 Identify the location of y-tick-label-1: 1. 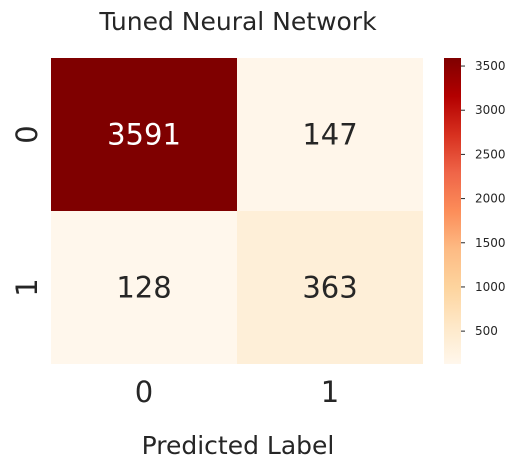
(27, 287).